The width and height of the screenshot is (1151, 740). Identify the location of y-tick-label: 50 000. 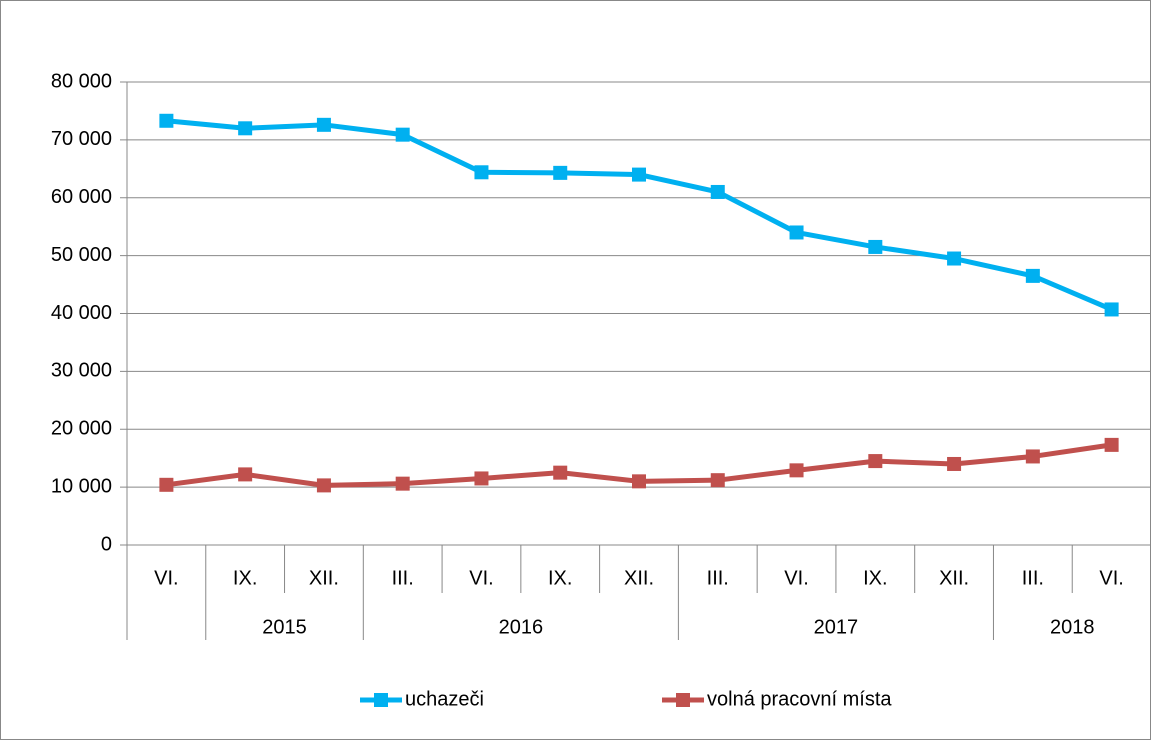
(81, 255).